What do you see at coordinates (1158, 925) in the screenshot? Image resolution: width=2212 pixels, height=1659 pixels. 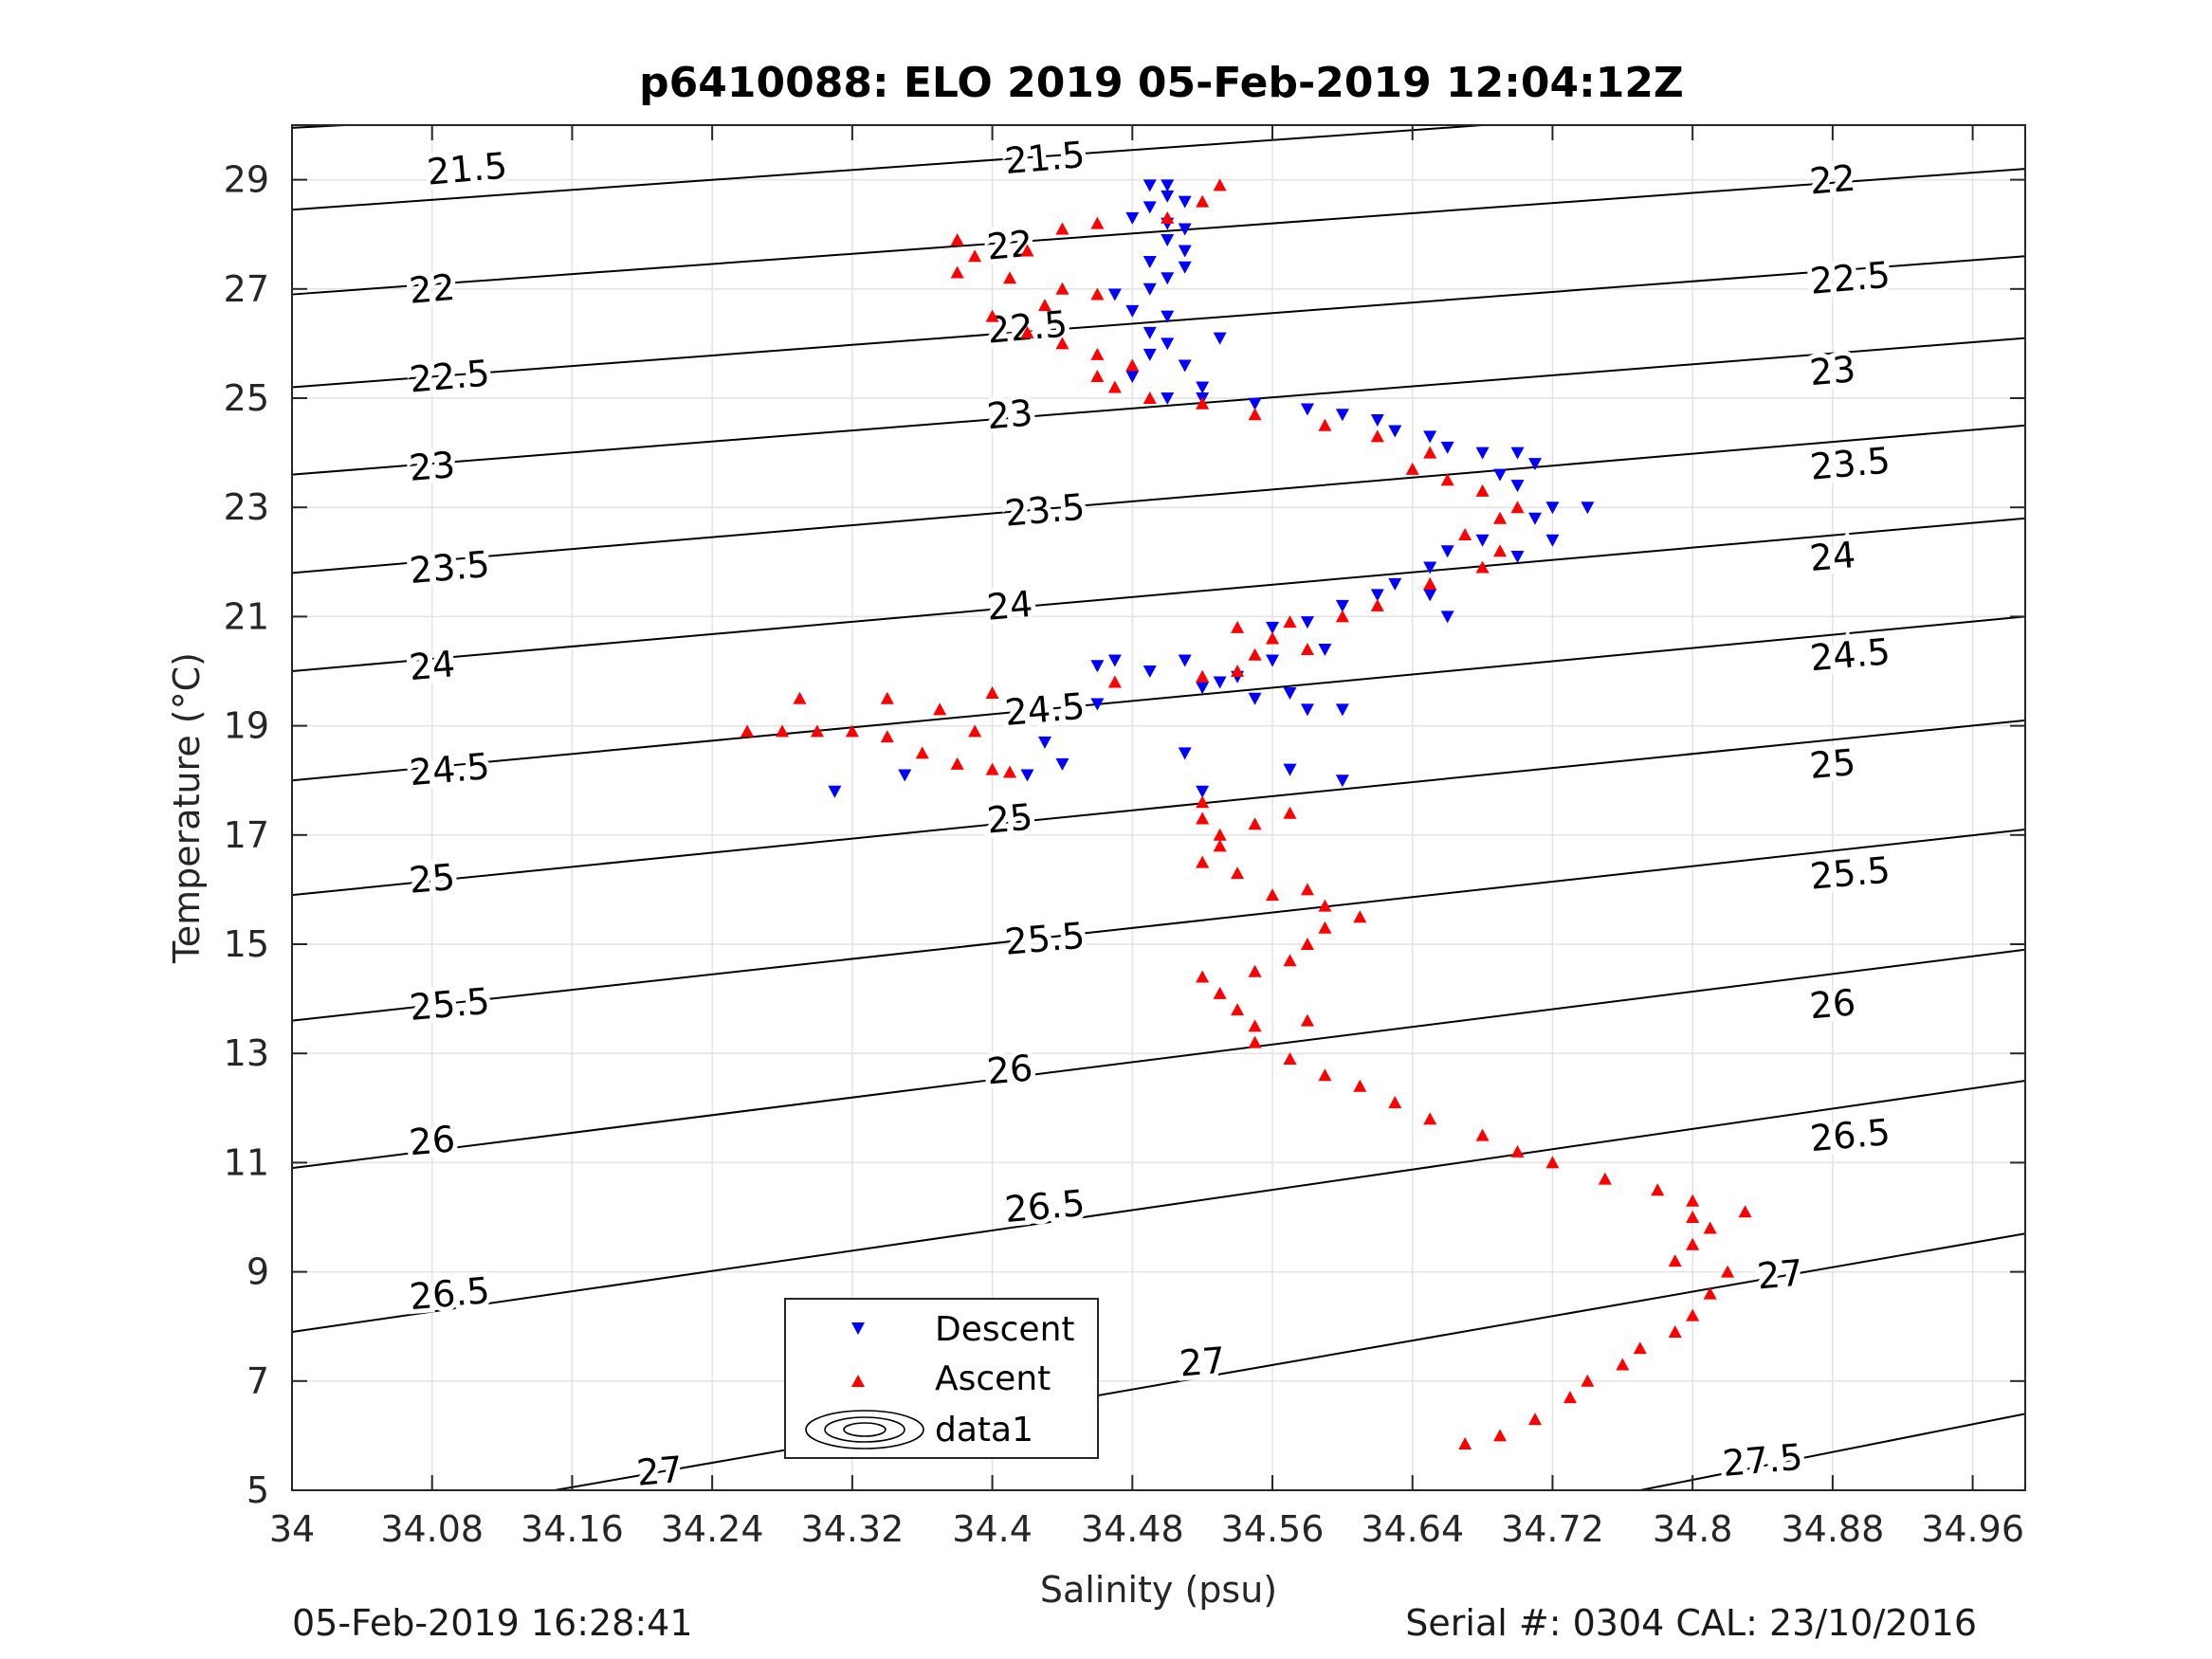 I see `contour-line-25.5` at bounding box center [1158, 925].